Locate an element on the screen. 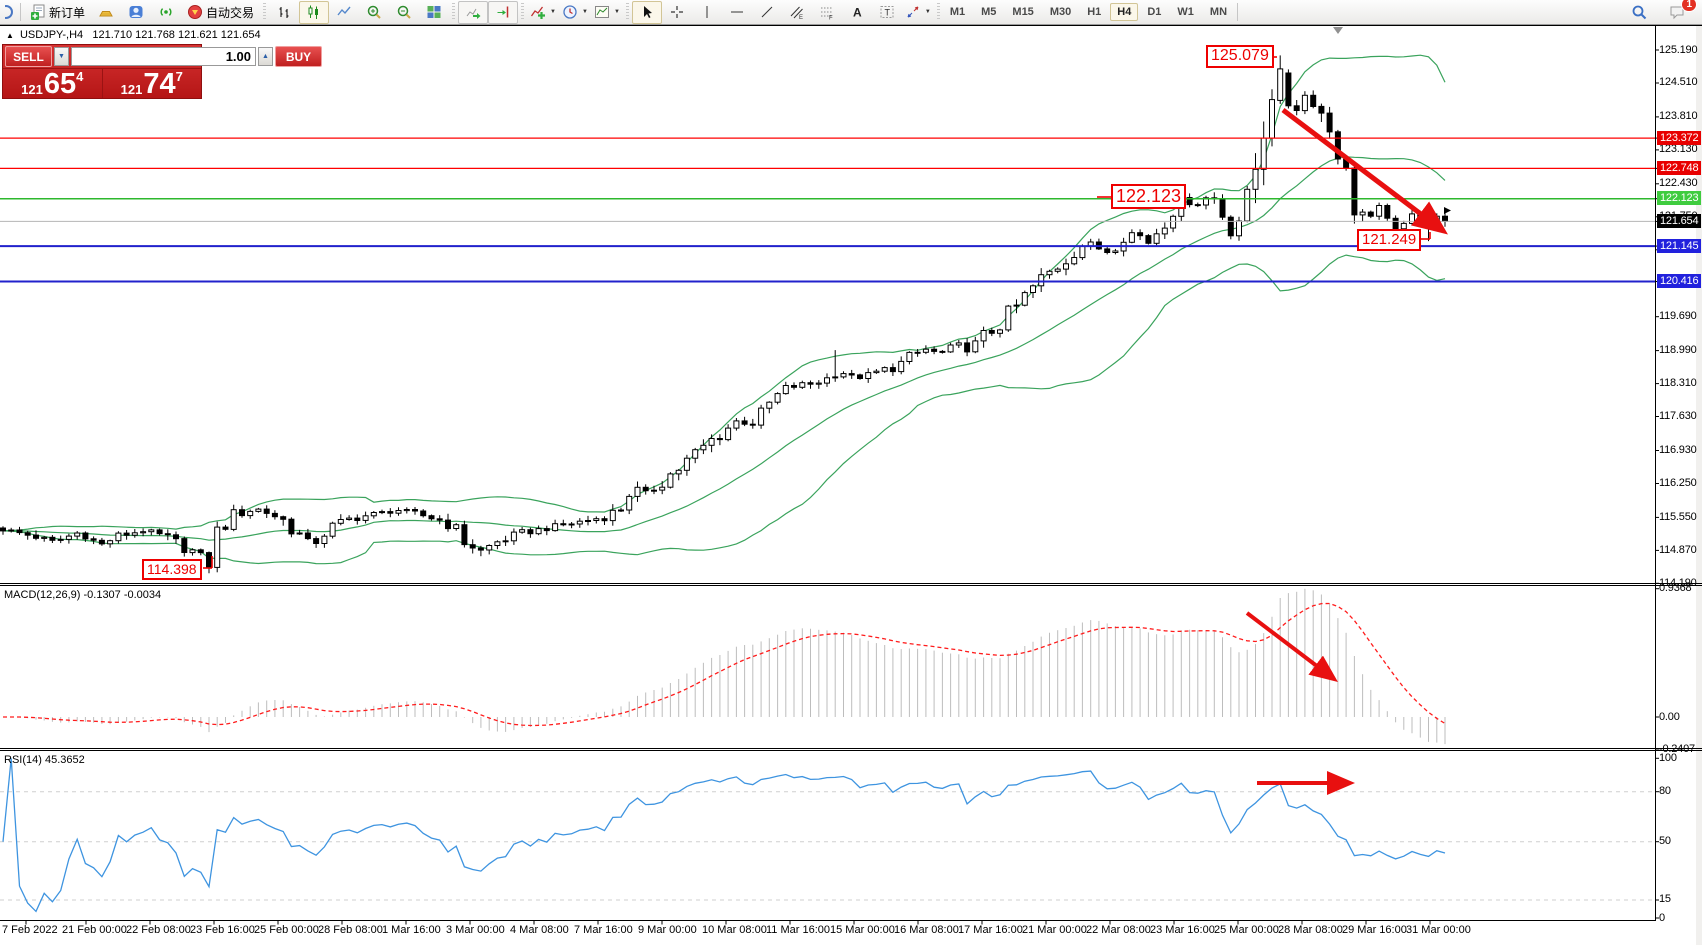 Image resolution: width=1702 pixels, height=945 pixels. rsi-axis-label: 0 is located at coordinates (1662, 918).